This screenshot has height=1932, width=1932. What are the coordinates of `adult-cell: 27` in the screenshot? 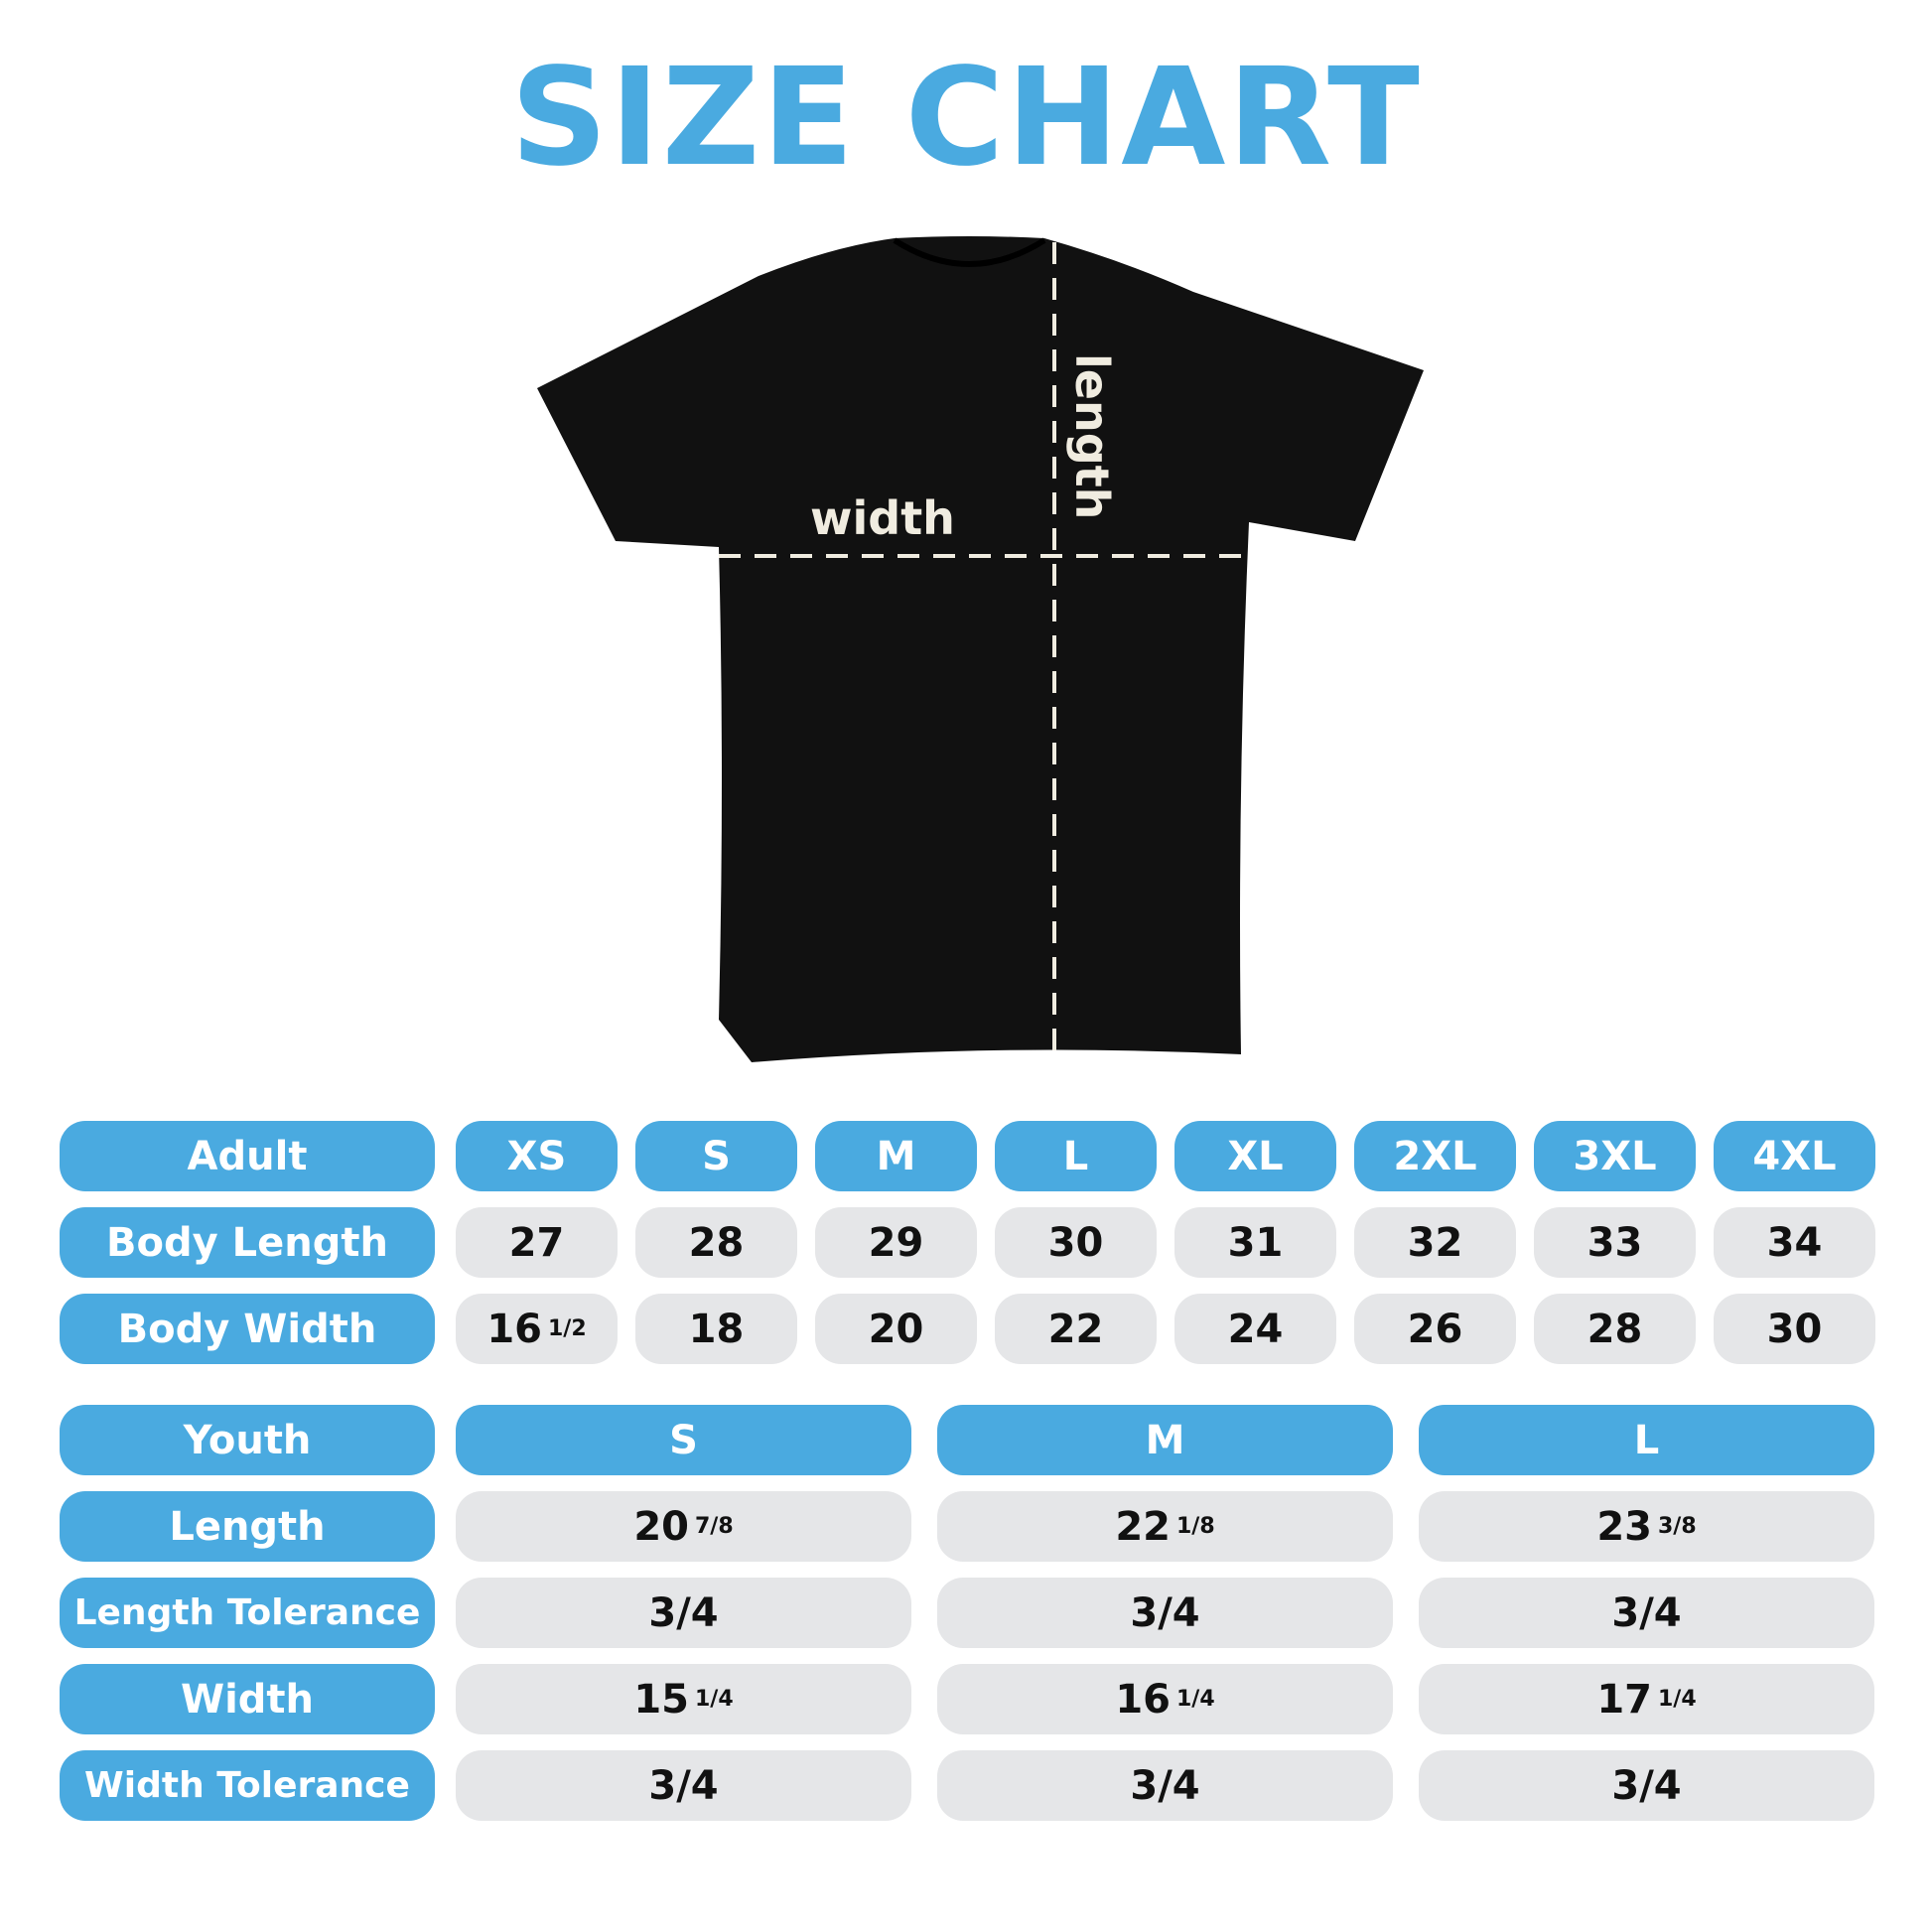 It's located at (537, 1242).